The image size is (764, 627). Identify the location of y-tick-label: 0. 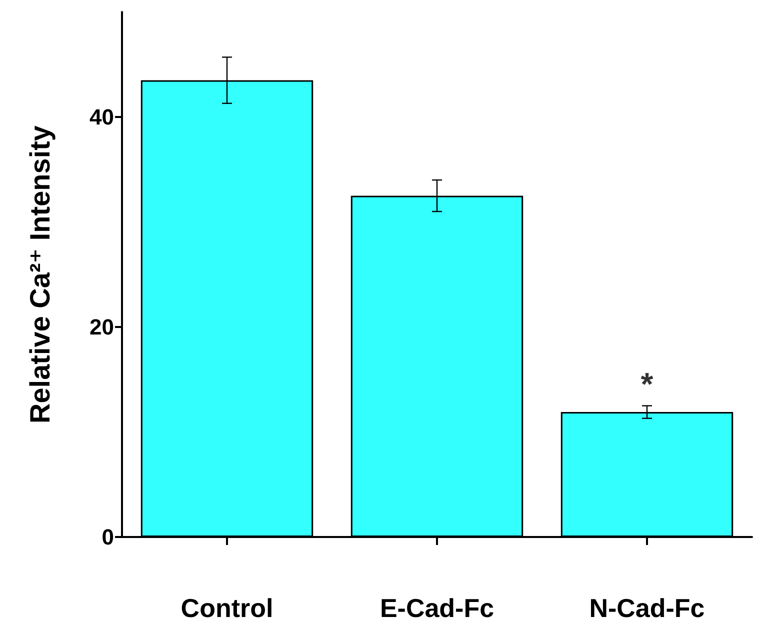
(108, 537).